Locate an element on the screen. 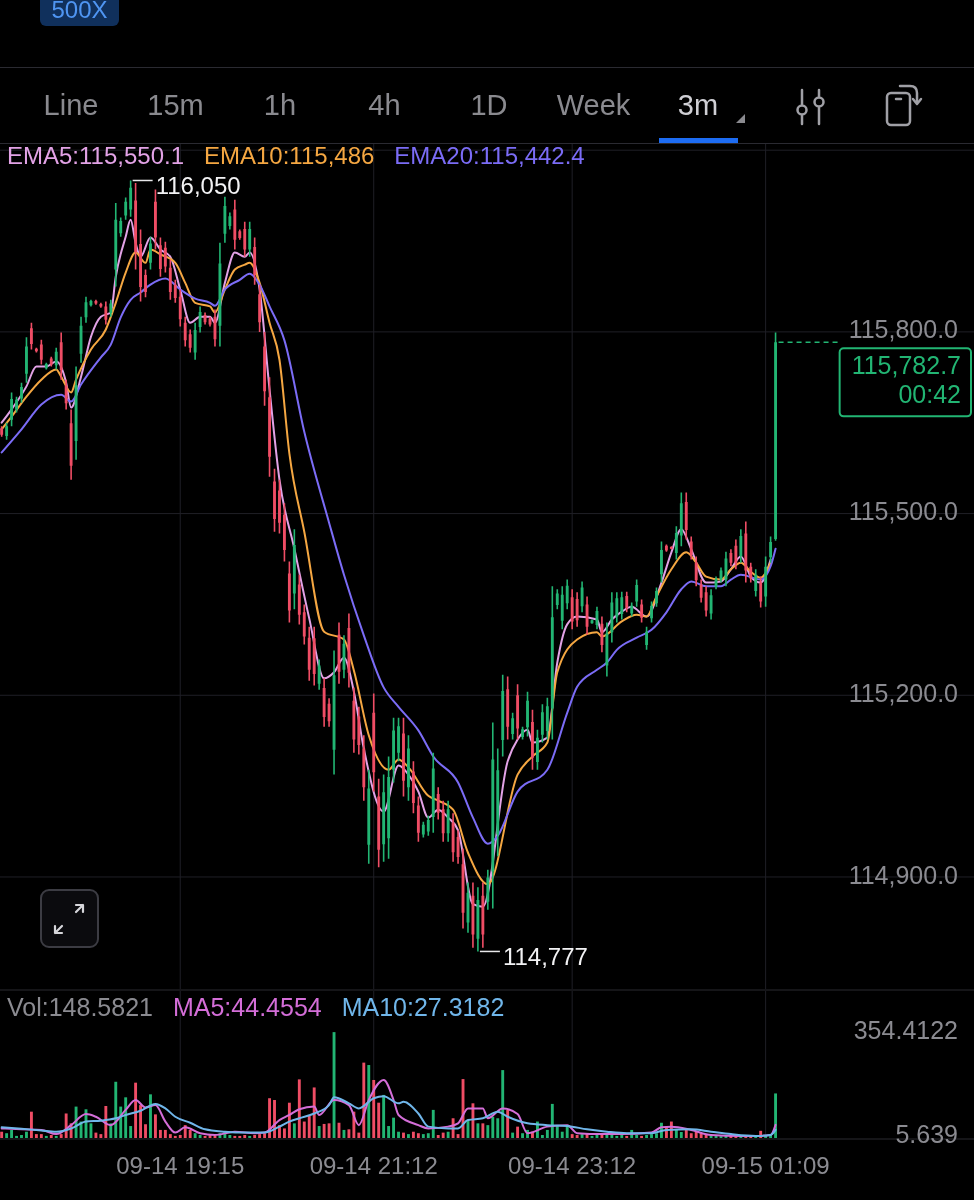 The width and height of the screenshot is (974, 1200). y-tick-label: 354.4122 is located at coordinates (905, 1029).